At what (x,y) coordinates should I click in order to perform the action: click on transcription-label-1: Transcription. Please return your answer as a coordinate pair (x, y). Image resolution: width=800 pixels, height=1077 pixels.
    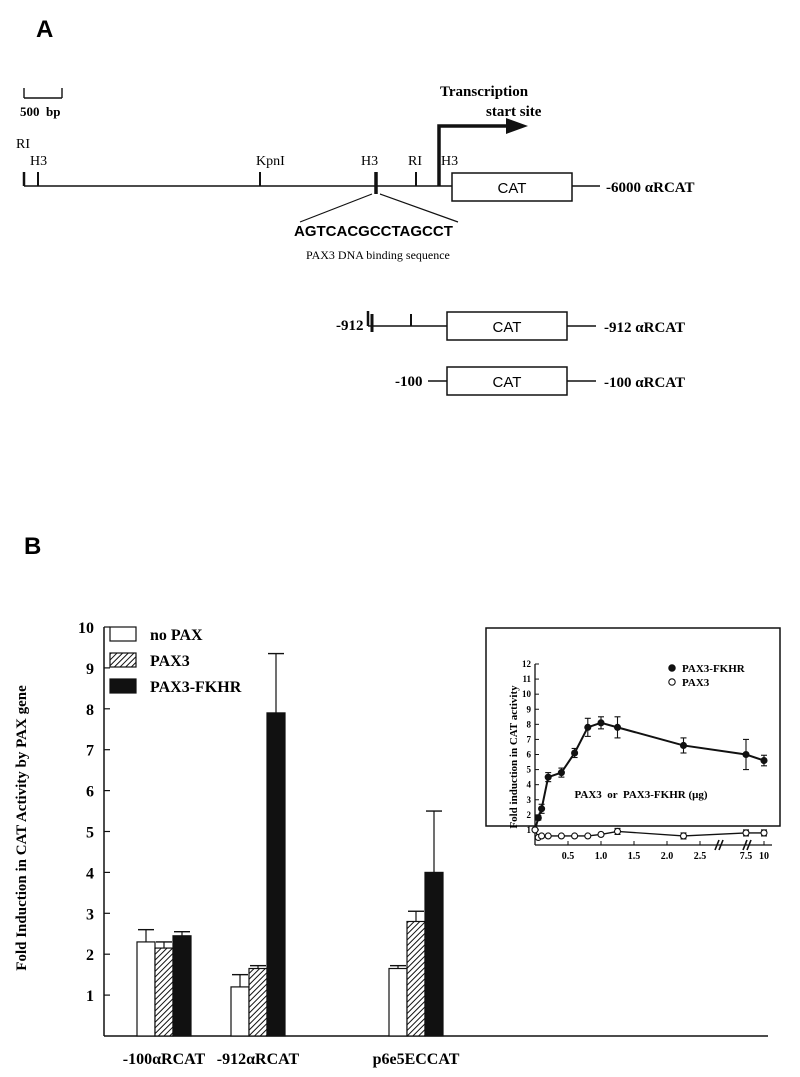
    Looking at the image, I should click on (484, 92).